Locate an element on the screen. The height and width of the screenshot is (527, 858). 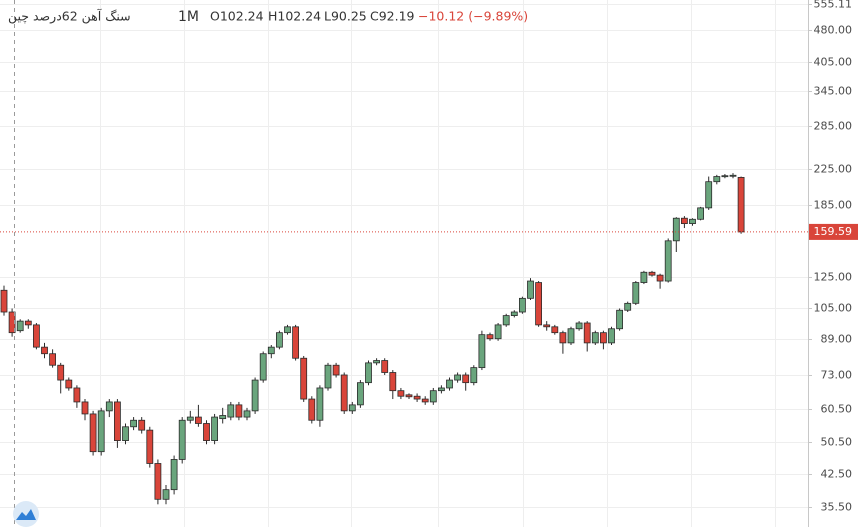
y-tick-label: 555.11 is located at coordinates (833, 5).